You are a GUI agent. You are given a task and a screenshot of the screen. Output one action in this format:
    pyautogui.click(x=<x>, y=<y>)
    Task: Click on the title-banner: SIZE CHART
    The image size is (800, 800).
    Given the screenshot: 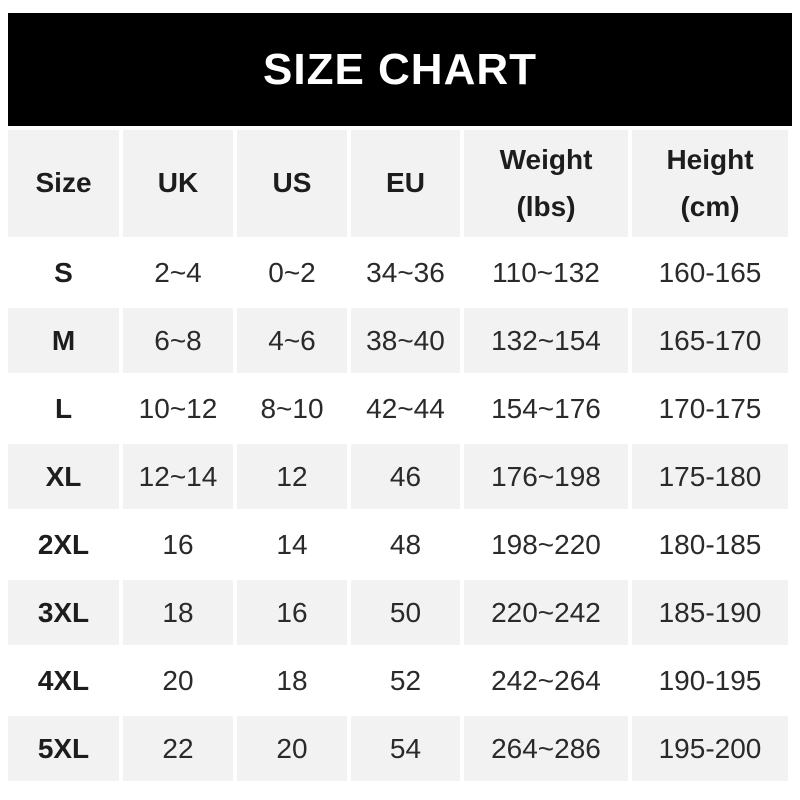 What is the action you would take?
    pyautogui.click(x=400, y=69)
    